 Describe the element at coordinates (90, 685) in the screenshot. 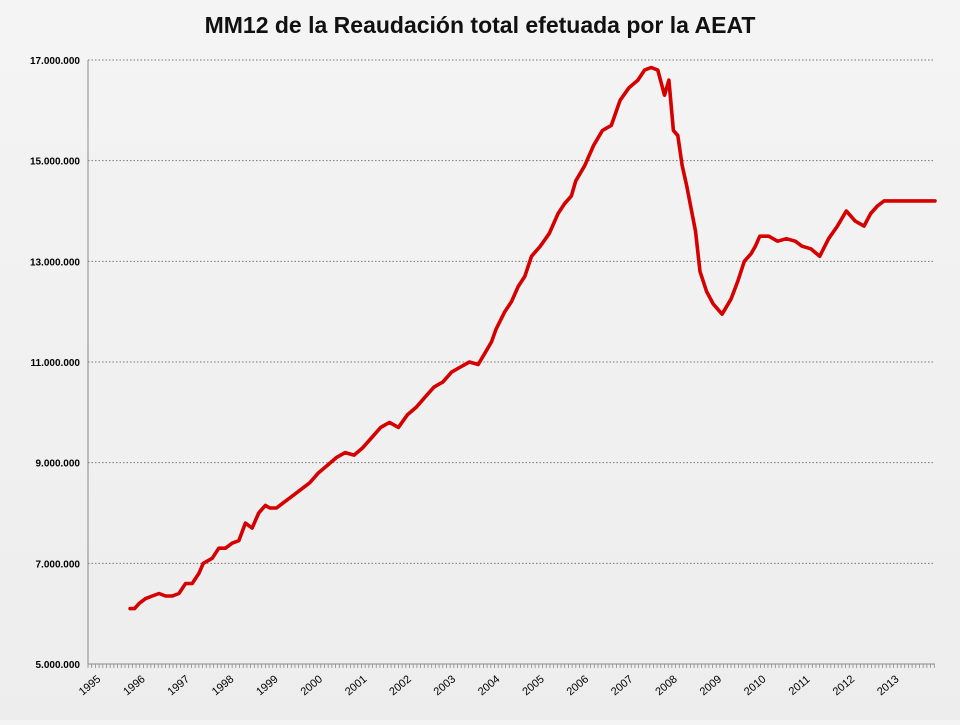

I see `x-tick-label: 1995` at that location.